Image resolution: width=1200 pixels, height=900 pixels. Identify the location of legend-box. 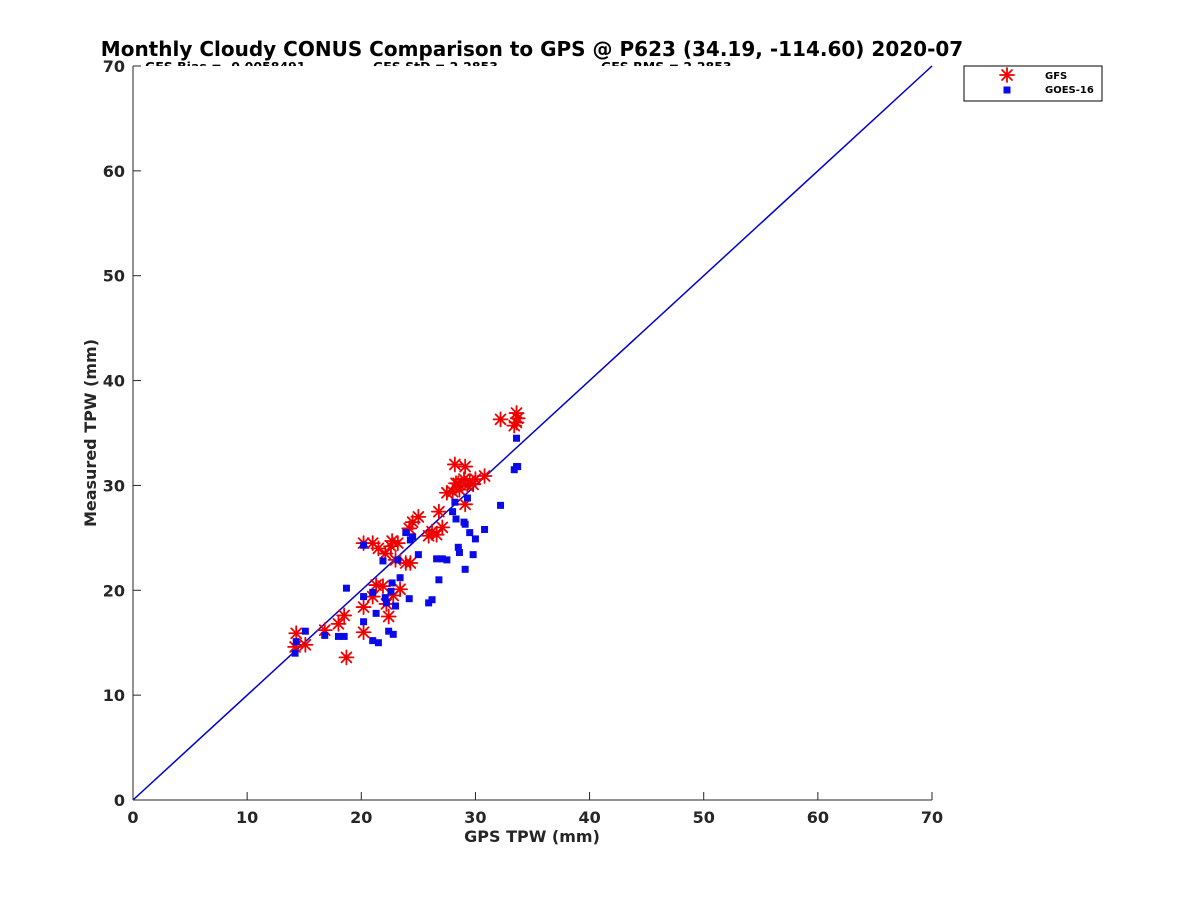
(1033, 83).